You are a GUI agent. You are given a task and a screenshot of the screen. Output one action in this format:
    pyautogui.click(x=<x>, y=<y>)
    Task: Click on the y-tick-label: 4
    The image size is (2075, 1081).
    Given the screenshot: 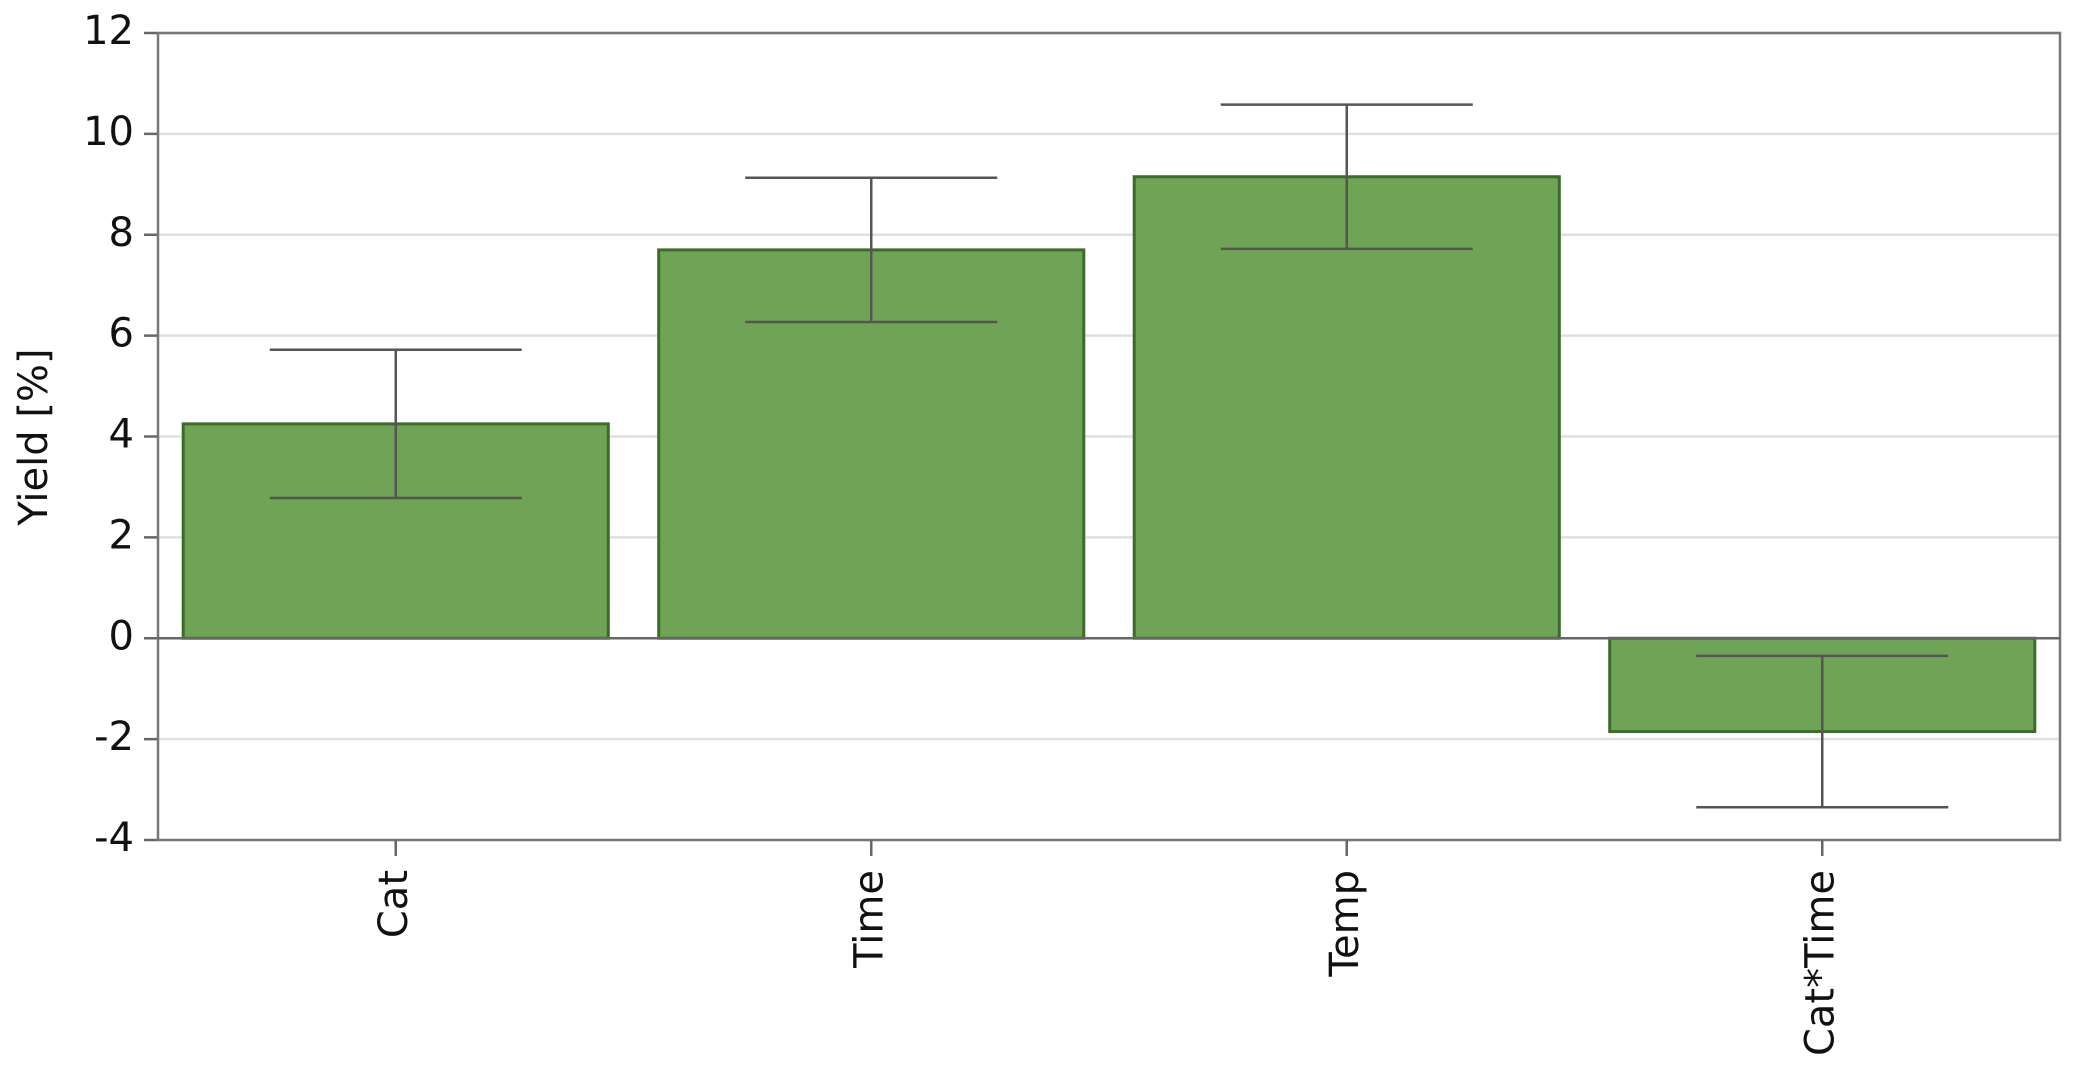 What is the action you would take?
    pyautogui.click(x=121, y=435)
    